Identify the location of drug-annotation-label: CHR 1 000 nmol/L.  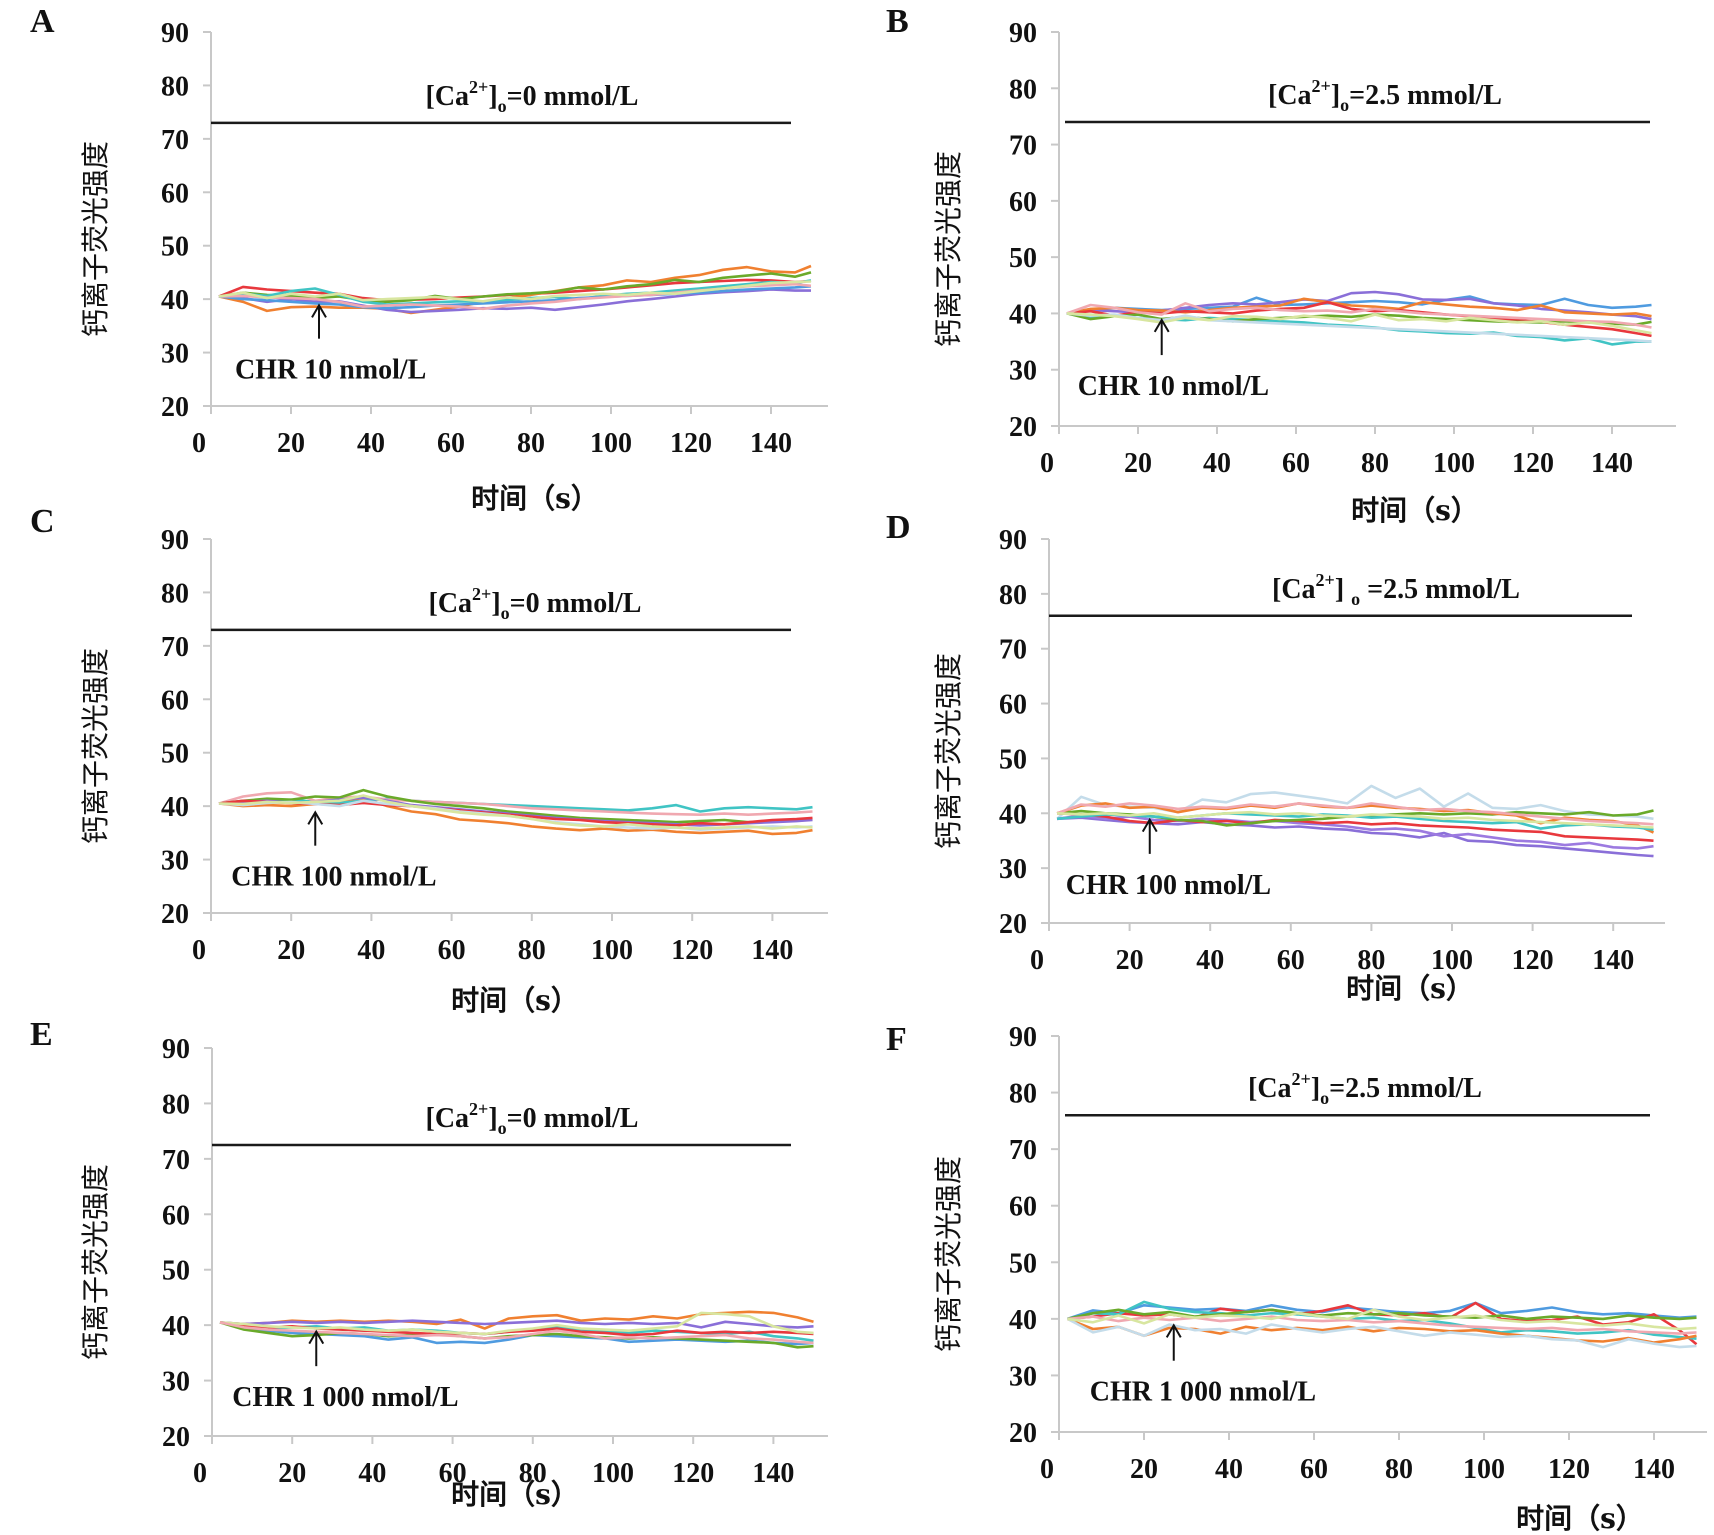
(1203, 1392).